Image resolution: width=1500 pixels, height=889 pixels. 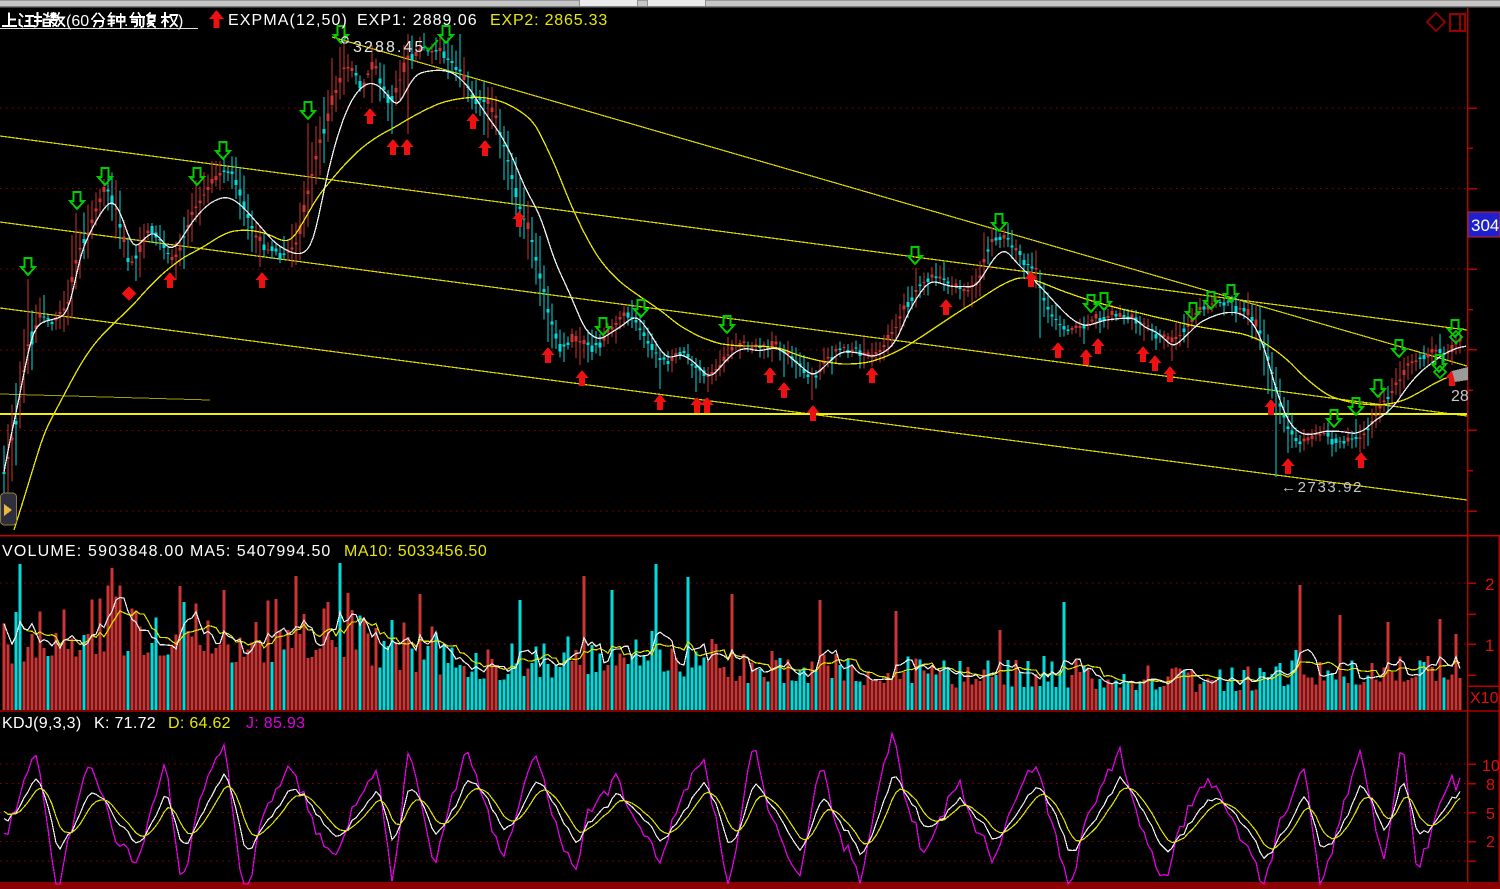 I want to click on svg-text: EXPMA(12,50), so click(x=288, y=20).